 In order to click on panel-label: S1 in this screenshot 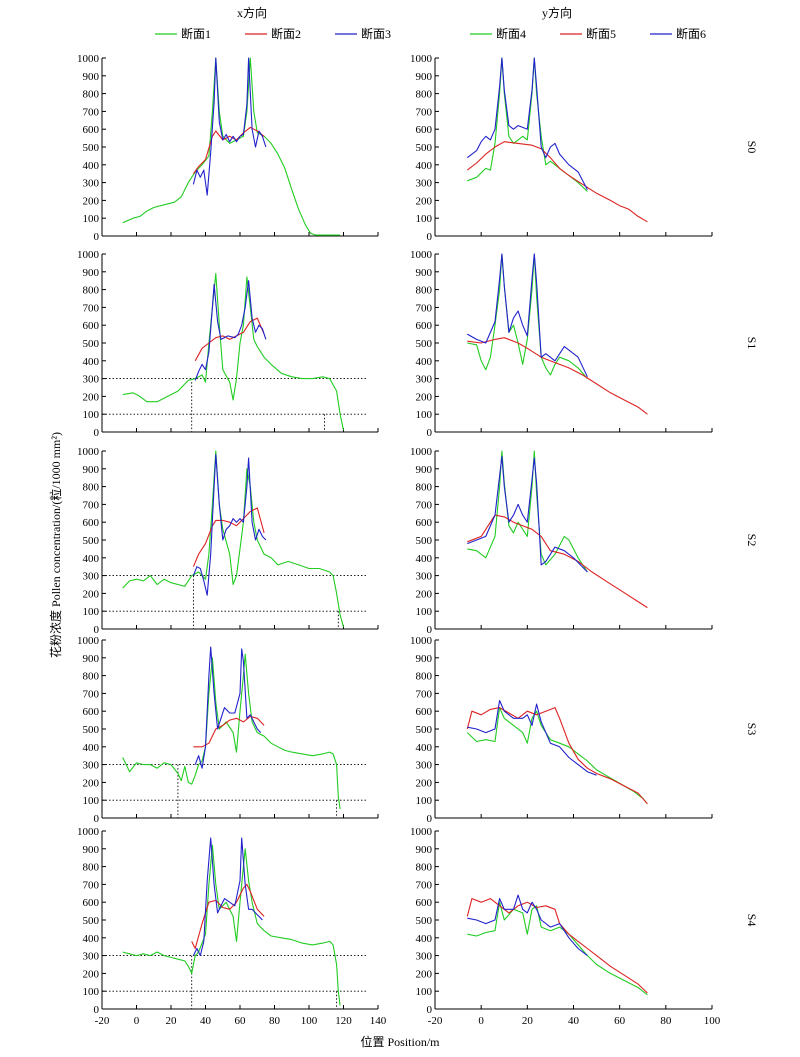, I will do `click(752, 343)`.